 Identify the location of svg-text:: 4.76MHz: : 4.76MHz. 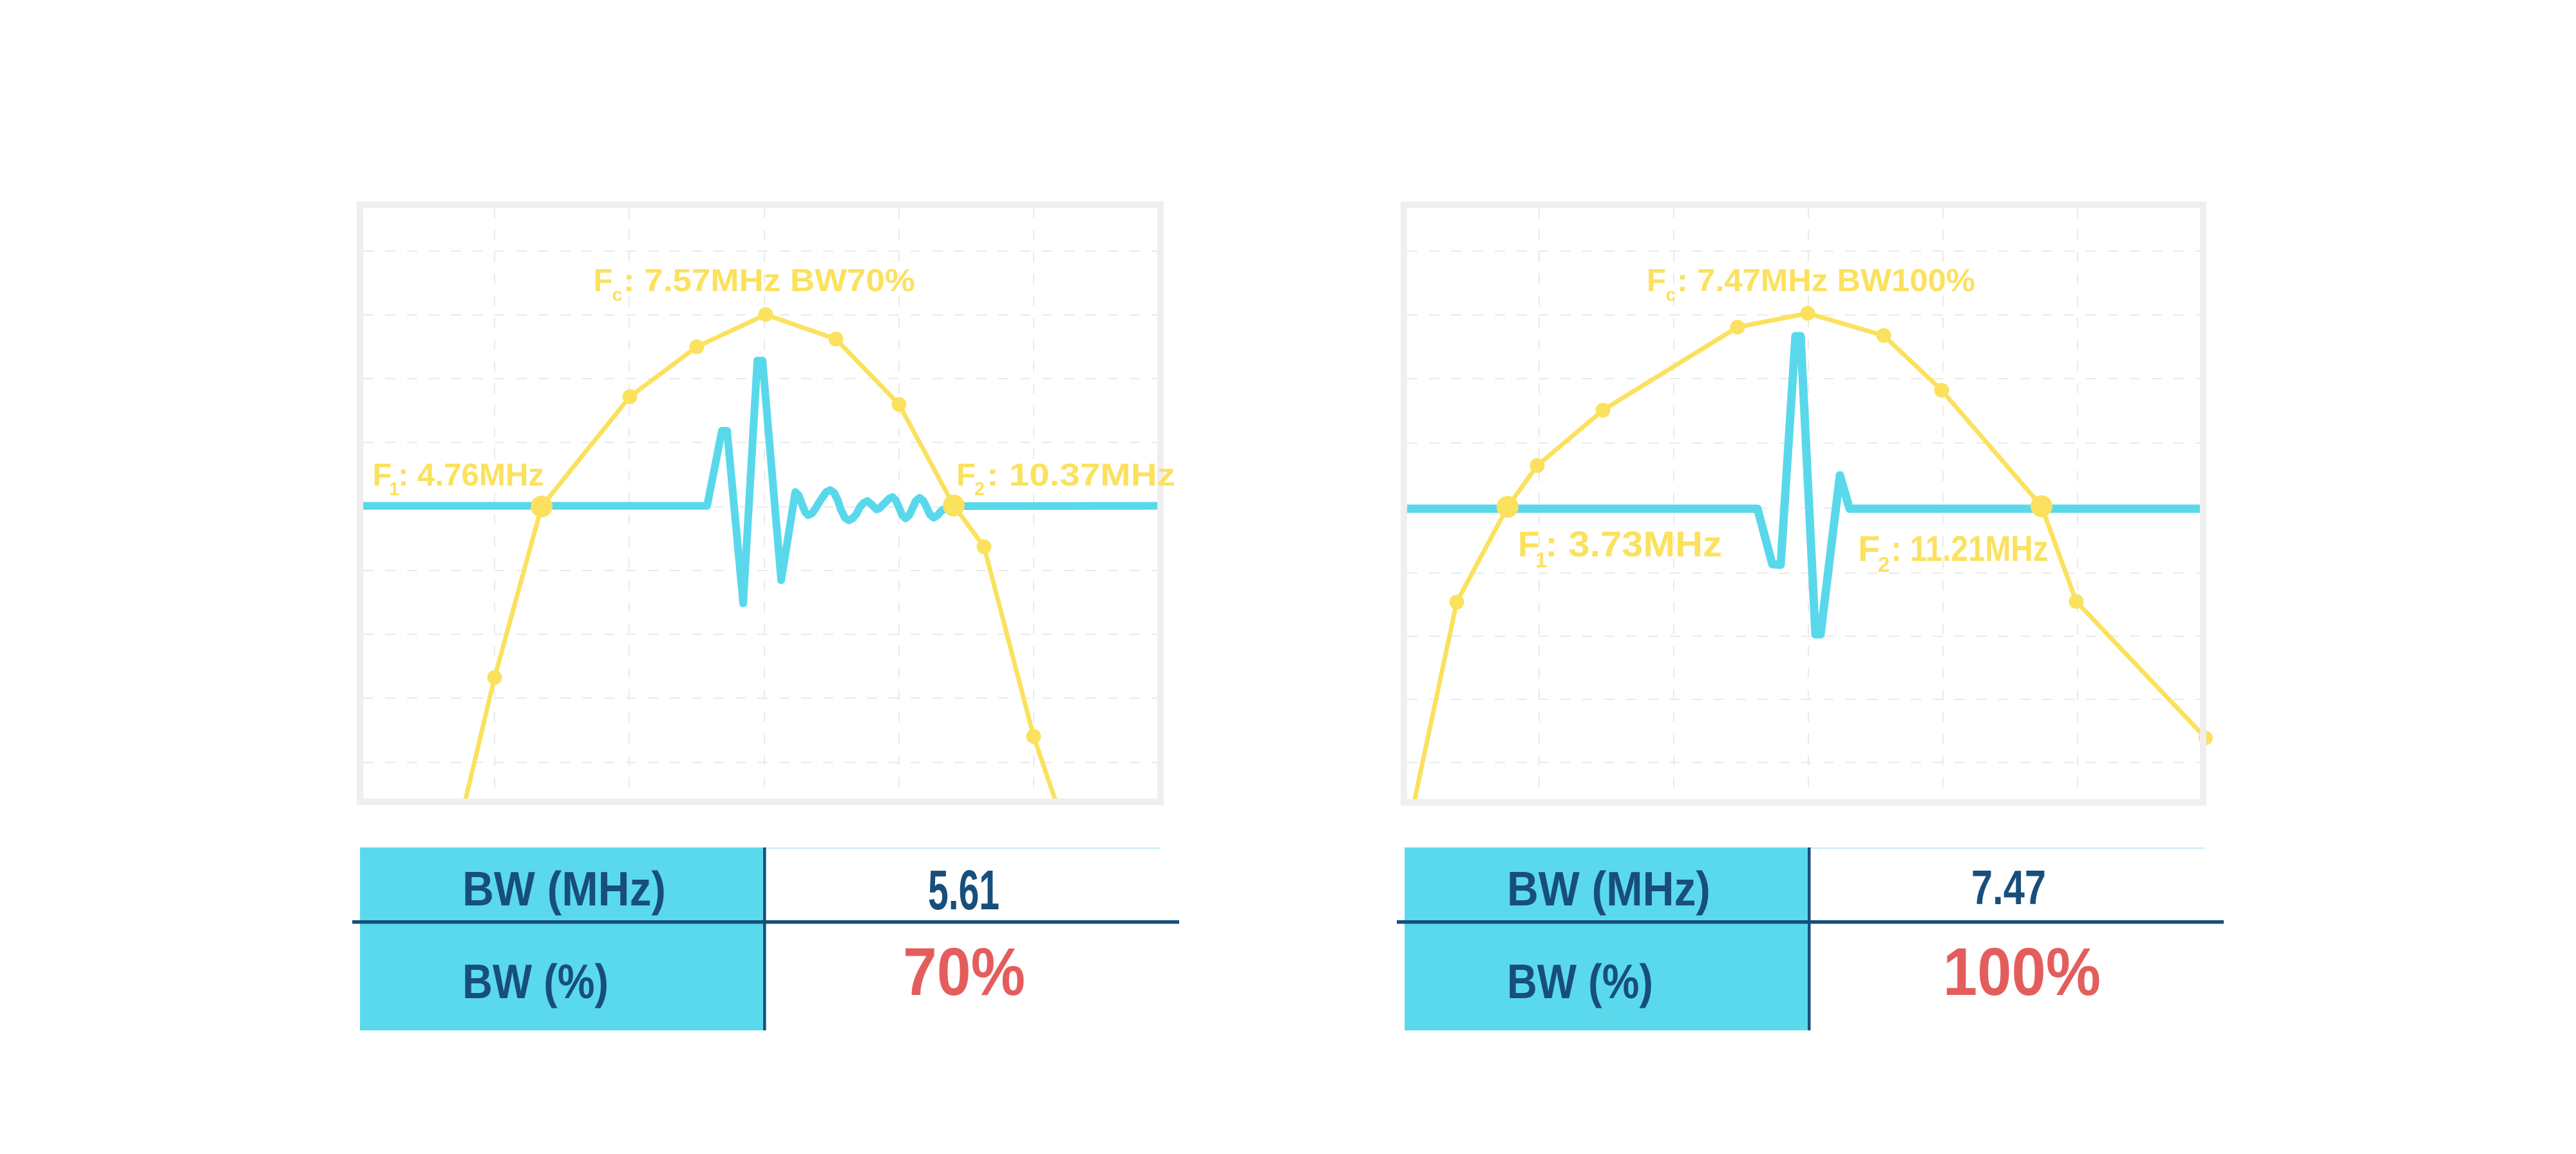
(471, 475).